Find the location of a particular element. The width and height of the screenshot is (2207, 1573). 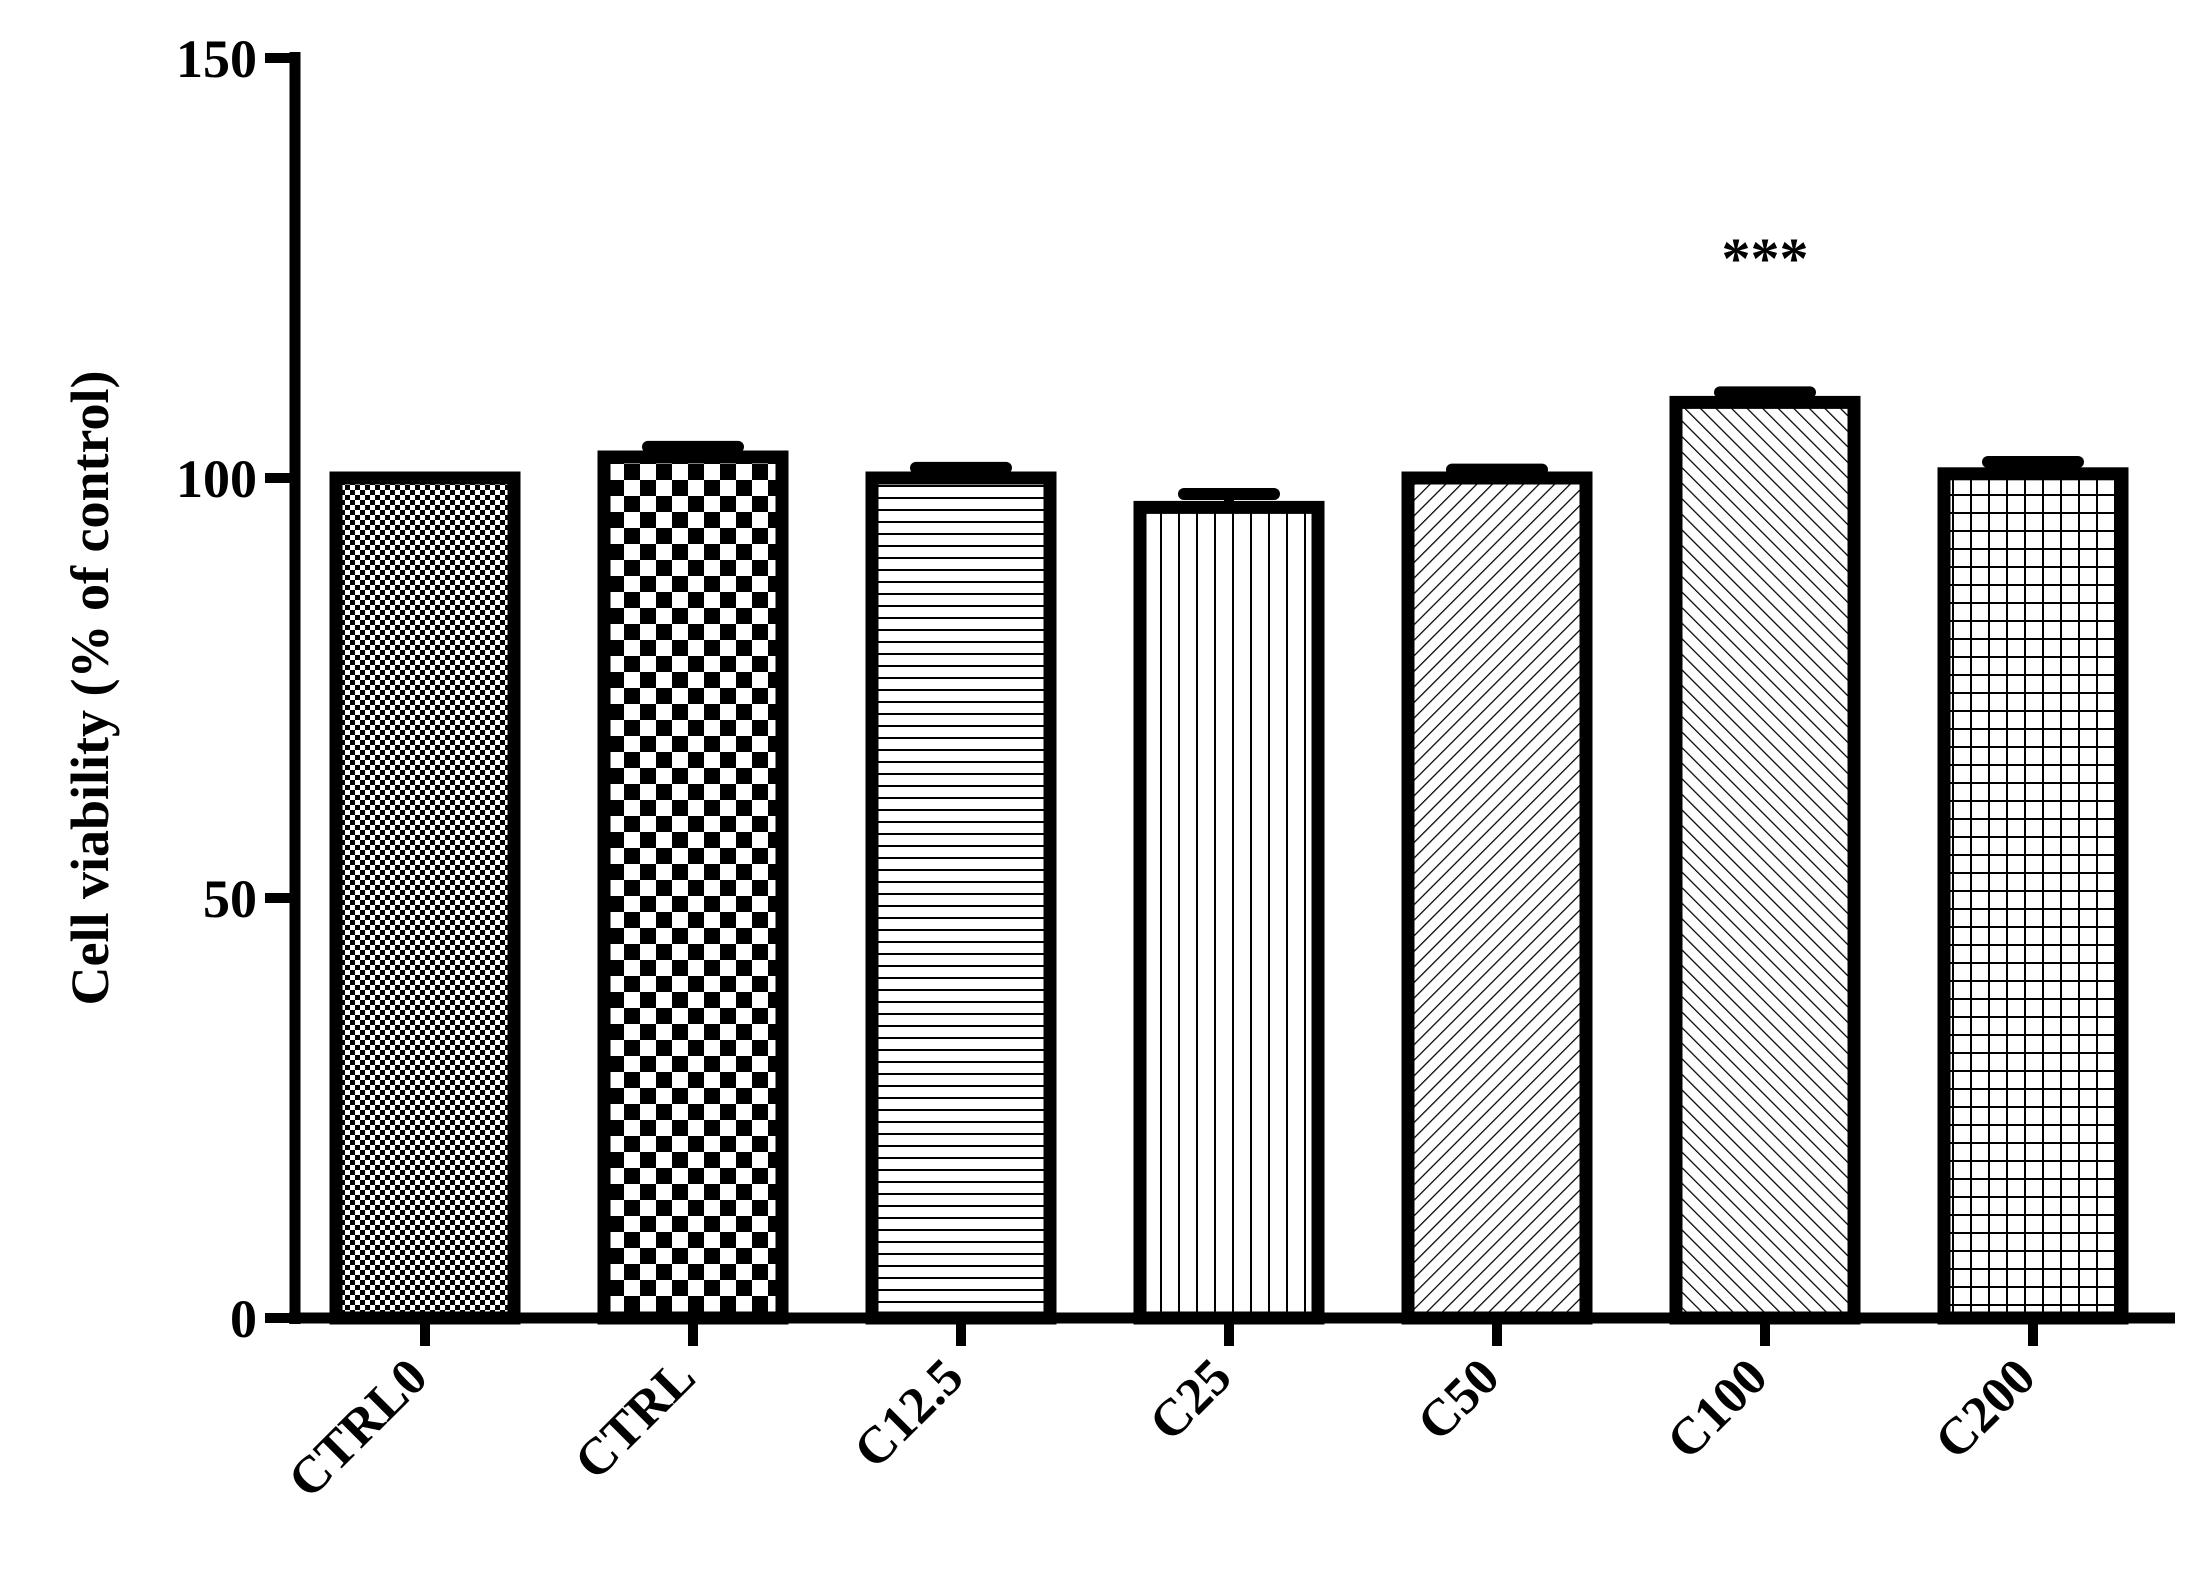

x-tick-label-c50: C50 is located at coordinates (1459, 1400).